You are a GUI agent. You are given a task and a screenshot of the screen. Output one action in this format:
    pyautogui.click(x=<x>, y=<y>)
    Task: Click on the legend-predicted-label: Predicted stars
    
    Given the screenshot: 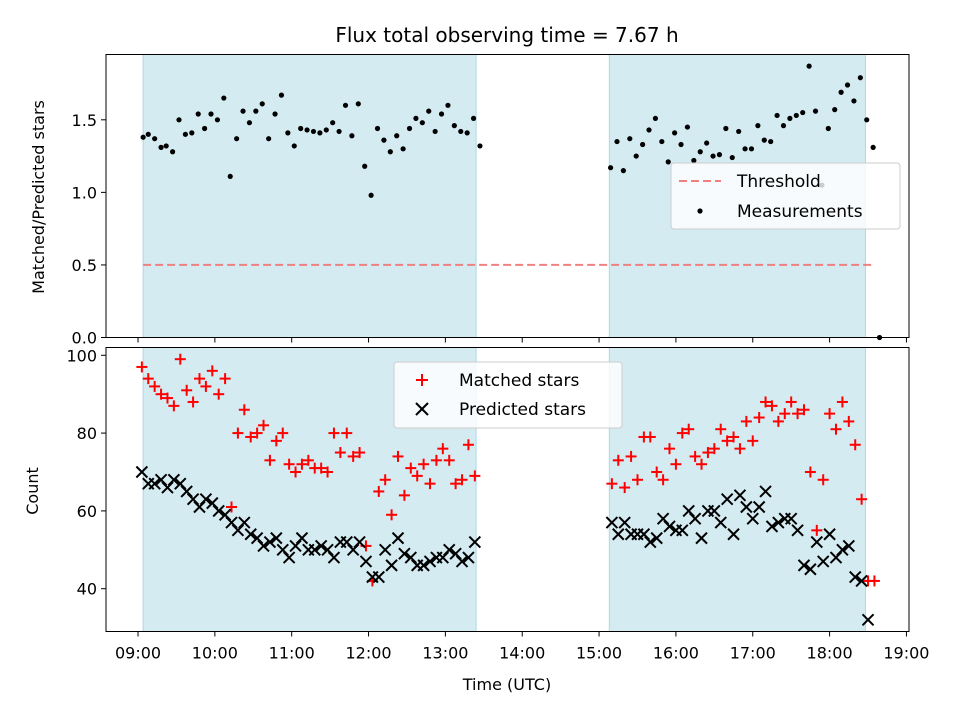 What is the action you would take?
    pyautogui.click(x=522, y=410)
    